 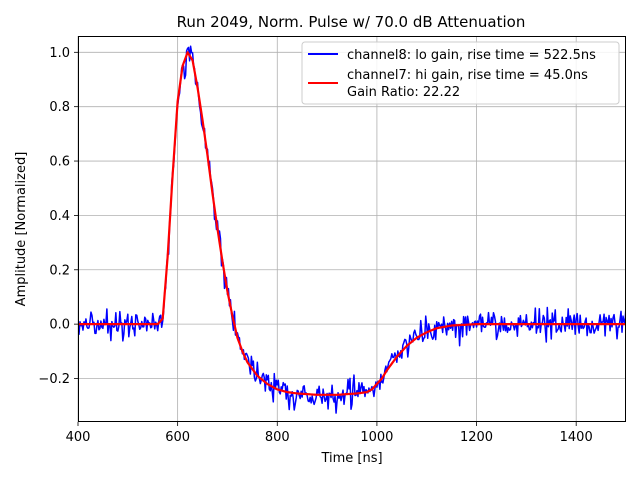 What do you see at coordinates (54, 379) in the screenshot?
I see `y-tick-label: −0.2` at bounding box center [54, 379].